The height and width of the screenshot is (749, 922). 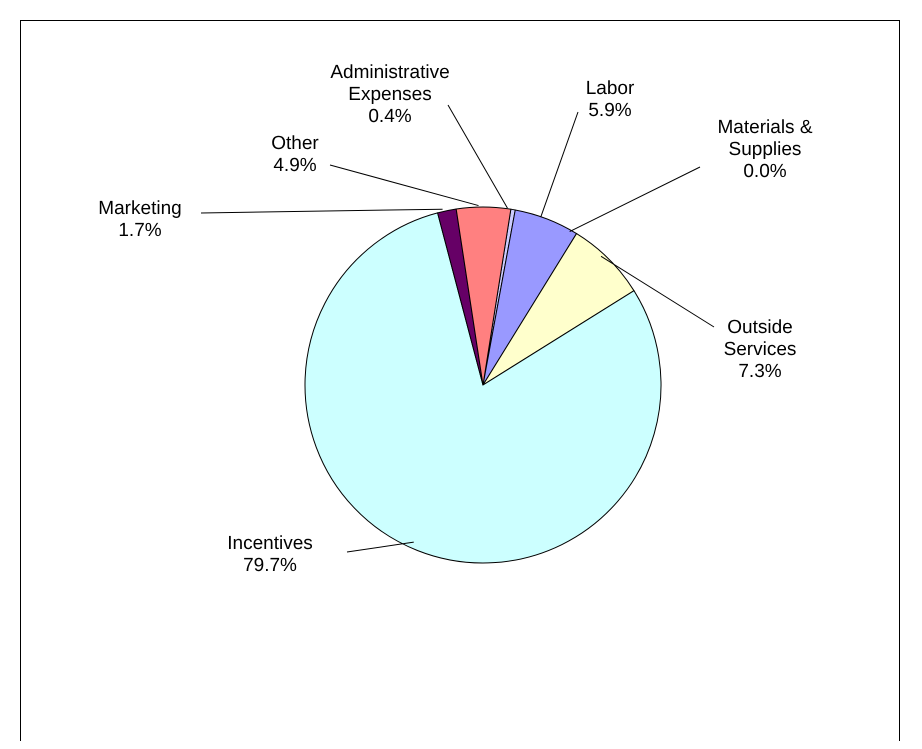 I want to click on slice-label: Outside Services, so click(x=760, y=338).